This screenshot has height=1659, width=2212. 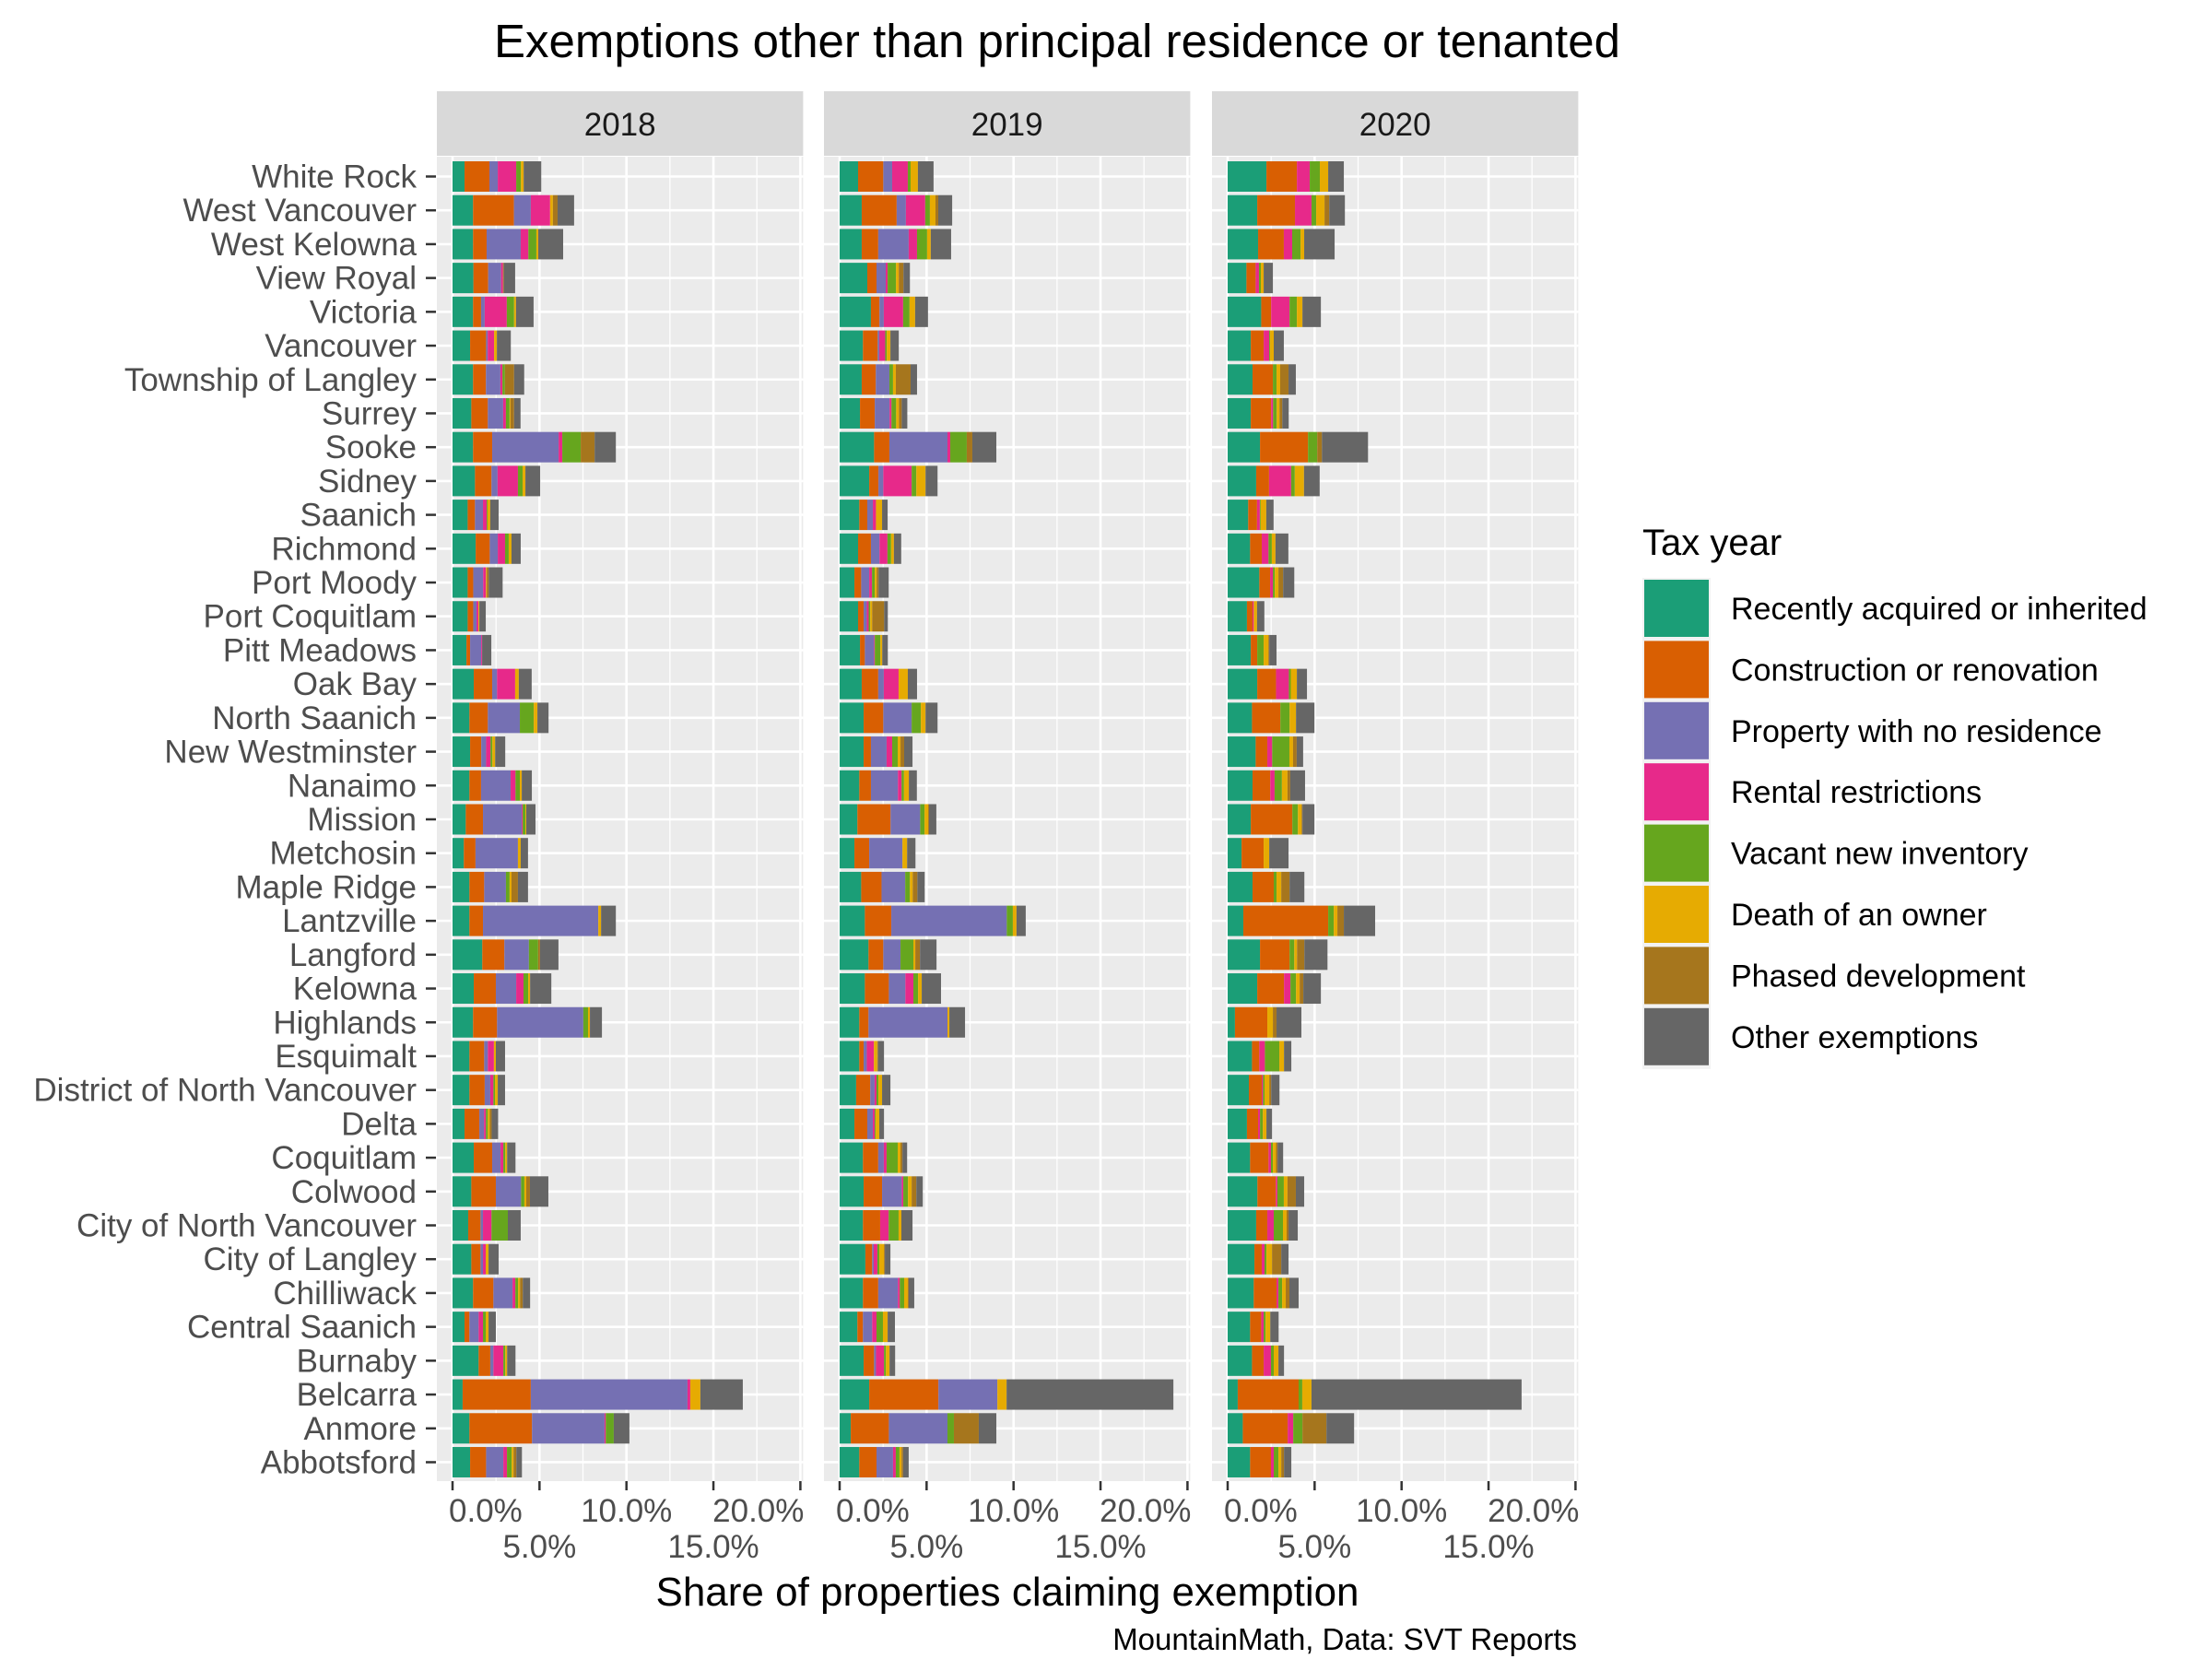 What do you see at coordinates (1285, 718) in the screenshot?
I see `bar-2020-north-saanich-vacant-new-inventory` at bounding box center [1285, 718].